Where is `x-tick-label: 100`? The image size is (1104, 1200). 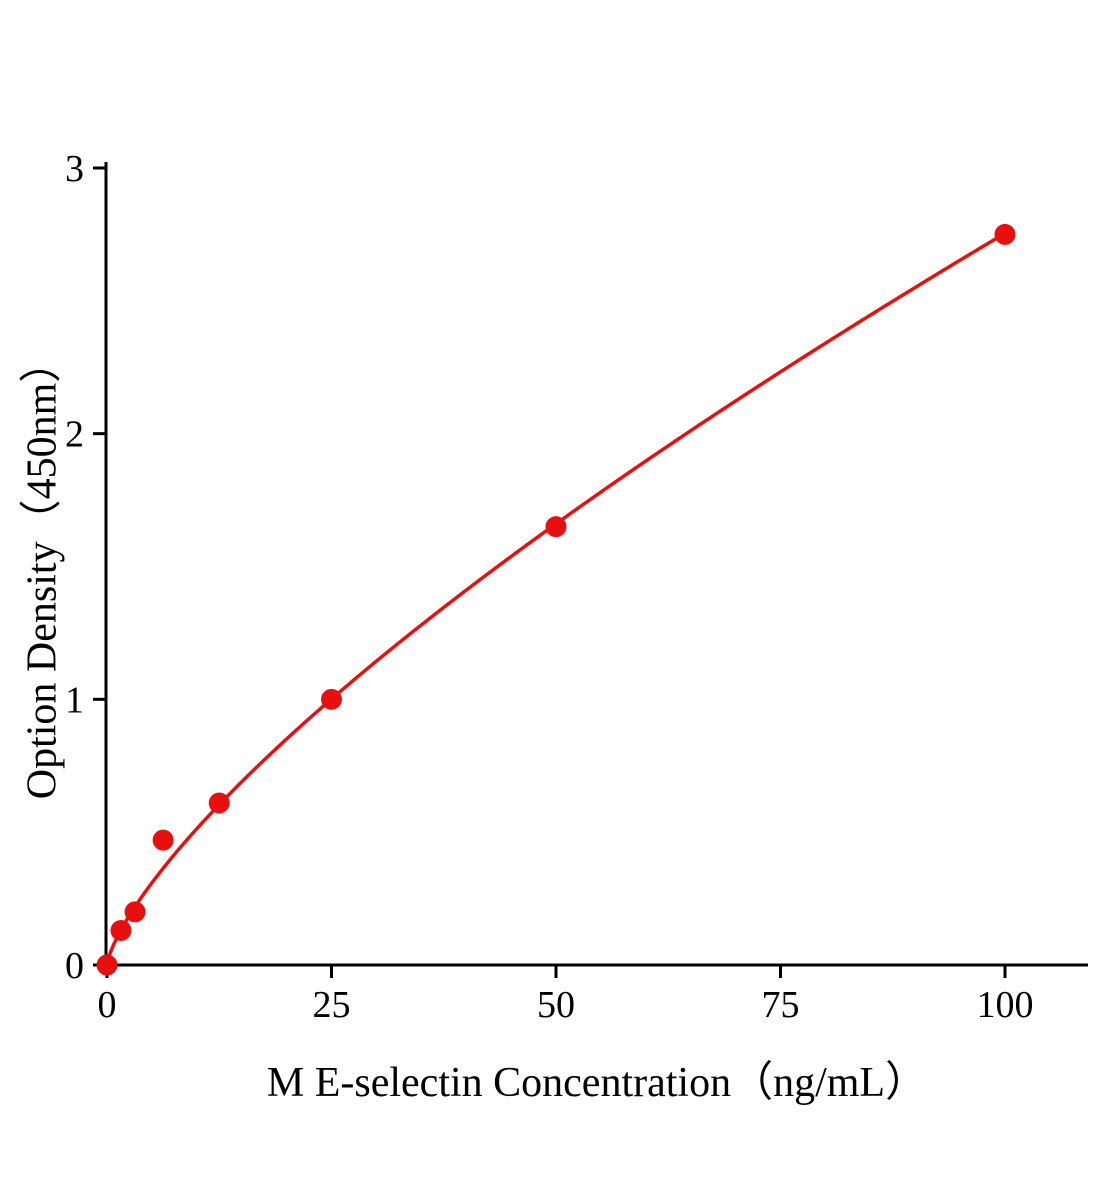 x-tick-label: 100 is located at coordinates (1005, 1005).